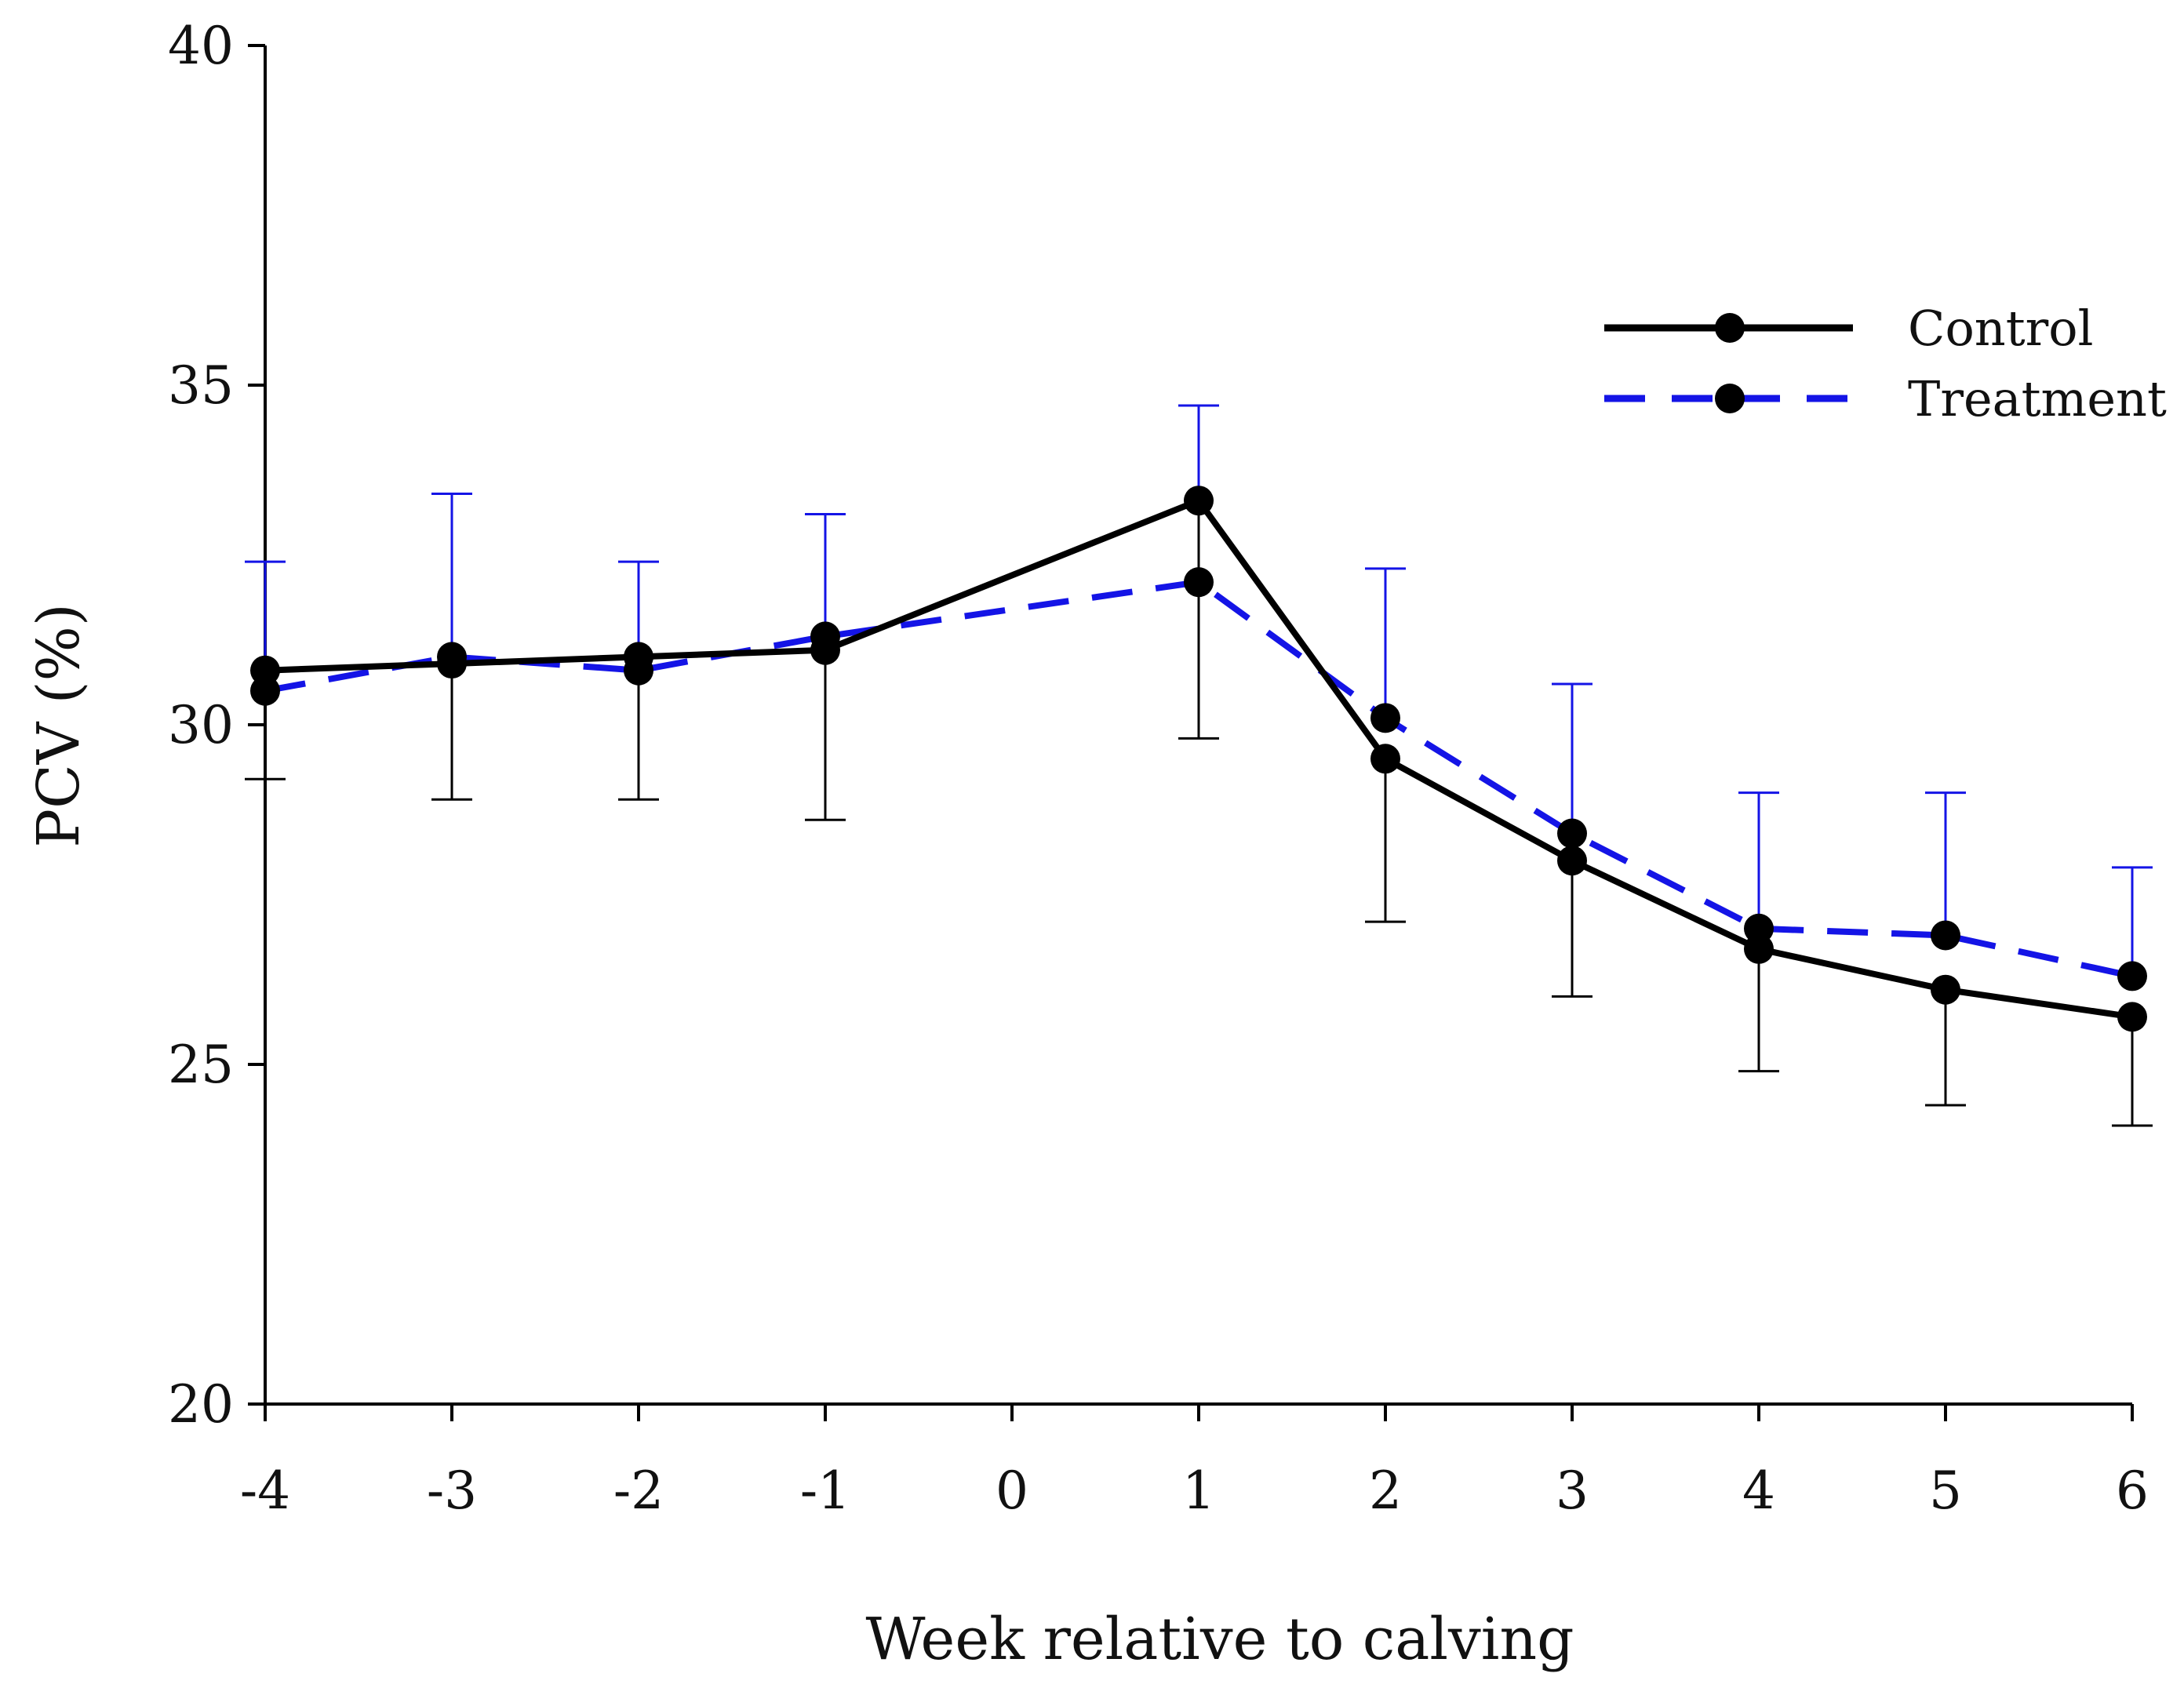 The image size is (2184, 1688). I want to click on y-tick-label-25: 25, so click(201, 1065).